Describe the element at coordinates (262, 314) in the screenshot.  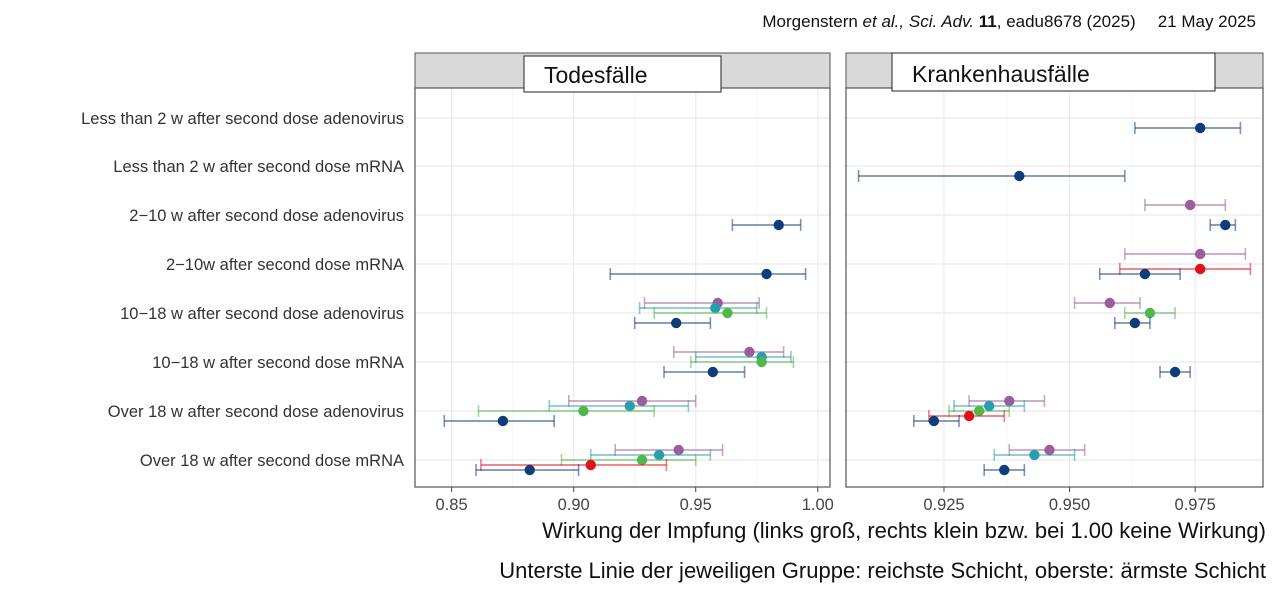
I see `row-label: 10−18 w after second dose adenovirus` at that location.